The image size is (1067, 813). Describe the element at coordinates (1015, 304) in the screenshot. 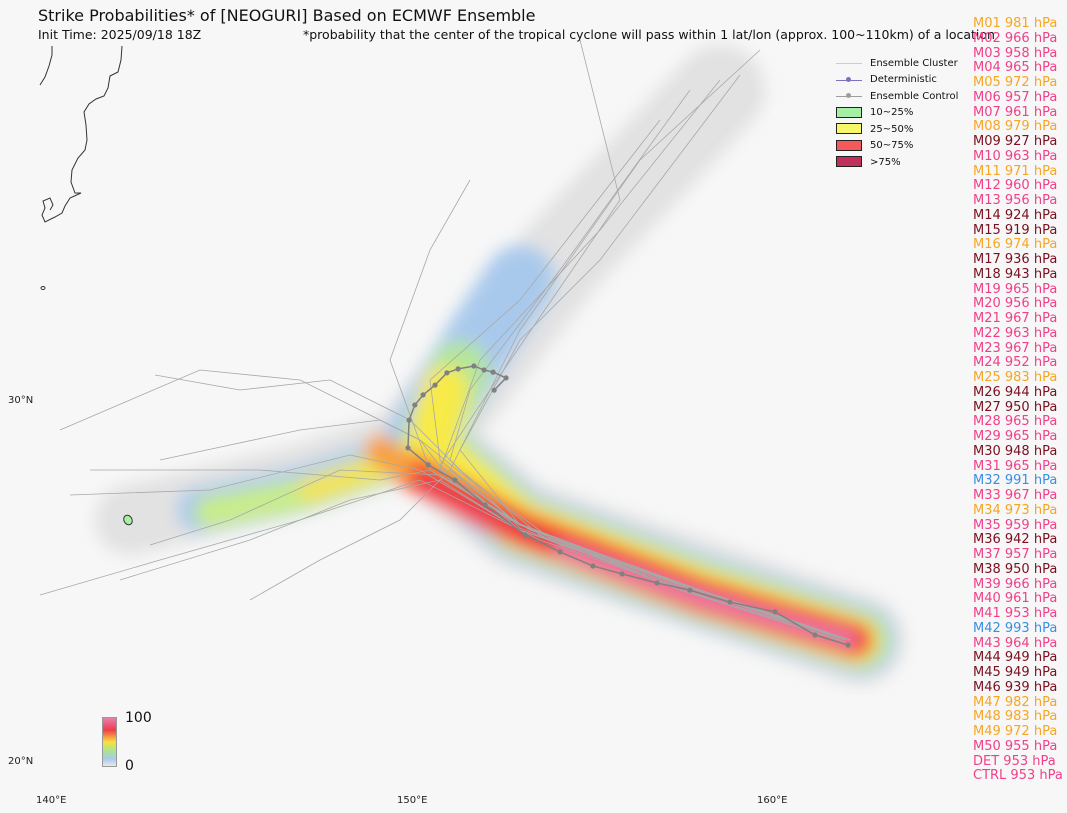

I see `member-pressure-item: M20 956 hPa` at that location.